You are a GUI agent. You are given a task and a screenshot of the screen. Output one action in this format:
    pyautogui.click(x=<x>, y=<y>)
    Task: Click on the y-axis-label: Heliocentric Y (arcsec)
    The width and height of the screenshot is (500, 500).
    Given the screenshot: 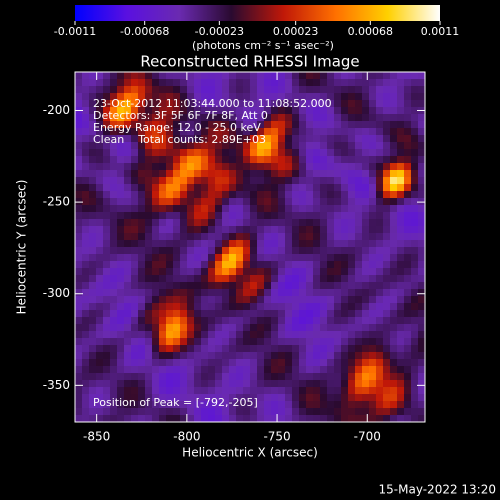 What is the action you would take?
    pyautogui.click(x=22, y=247)
    